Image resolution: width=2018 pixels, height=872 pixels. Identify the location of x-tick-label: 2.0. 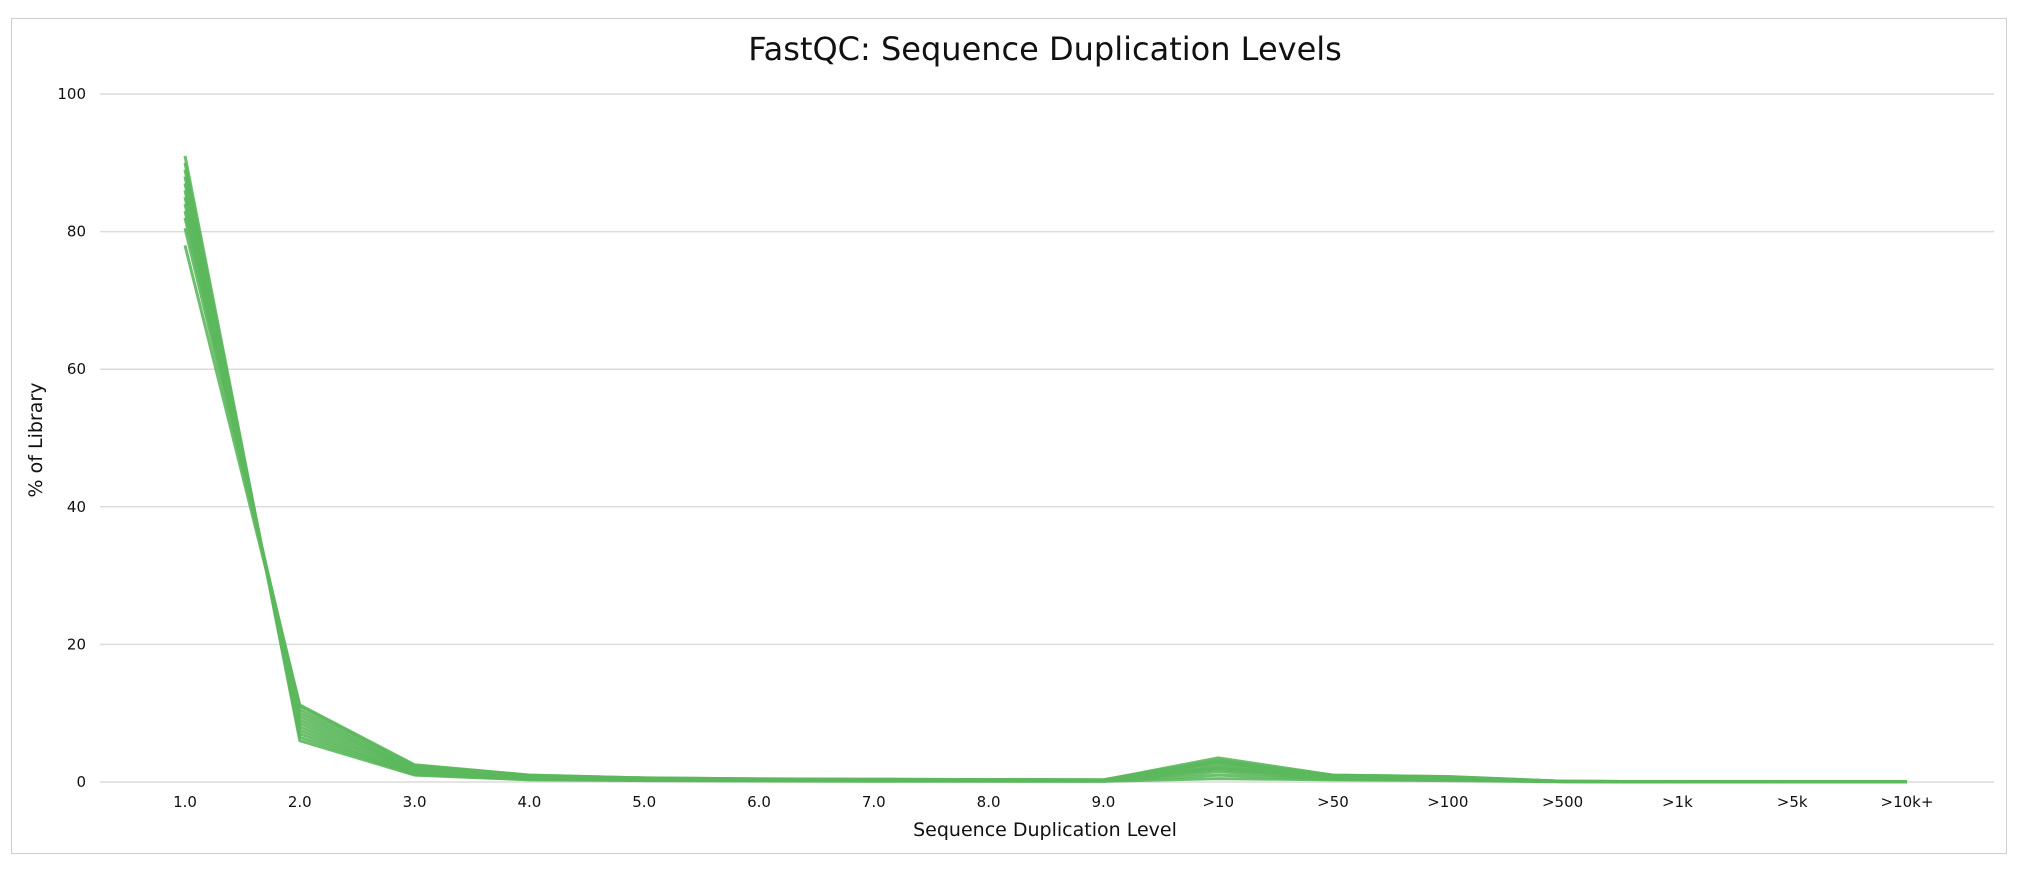
(300, 802).